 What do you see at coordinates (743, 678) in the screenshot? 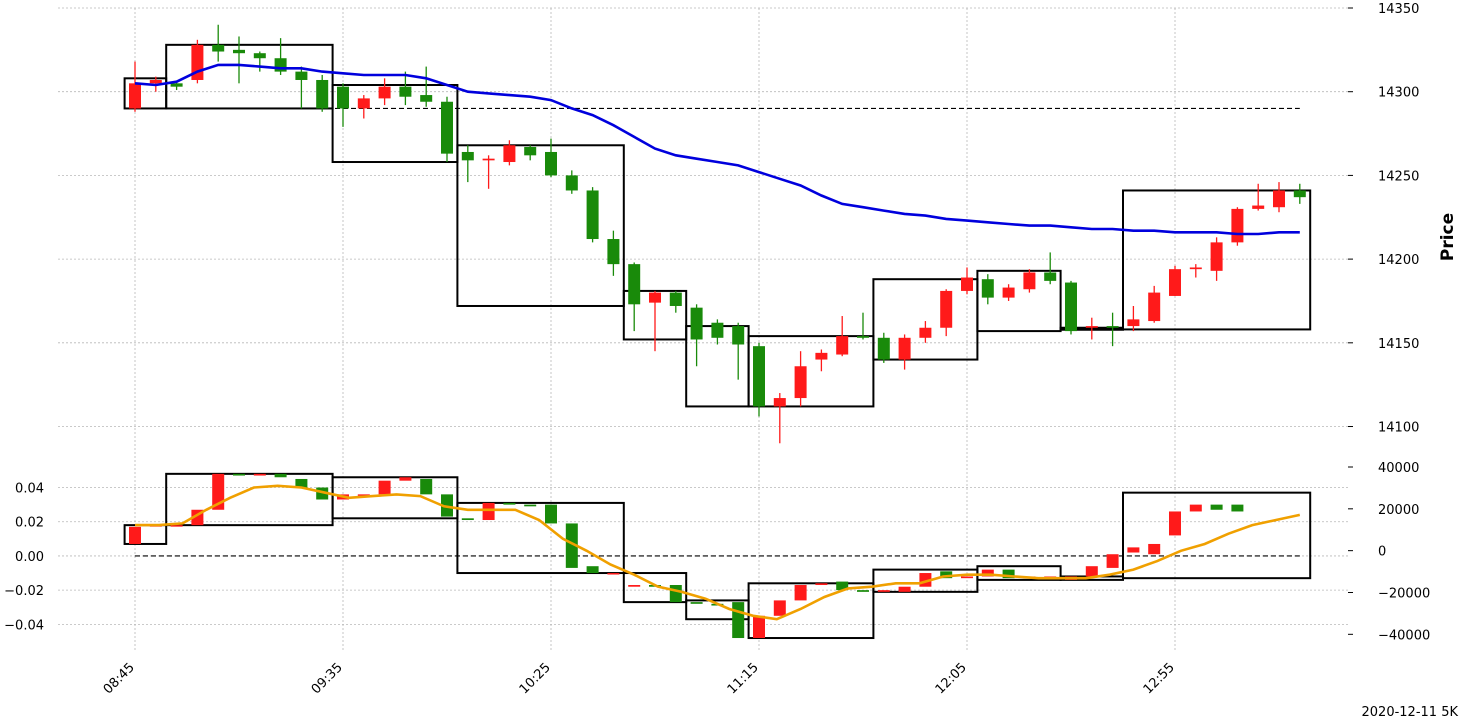
I see `x-tick-label: 11:15` at bounding box center [743, 678].